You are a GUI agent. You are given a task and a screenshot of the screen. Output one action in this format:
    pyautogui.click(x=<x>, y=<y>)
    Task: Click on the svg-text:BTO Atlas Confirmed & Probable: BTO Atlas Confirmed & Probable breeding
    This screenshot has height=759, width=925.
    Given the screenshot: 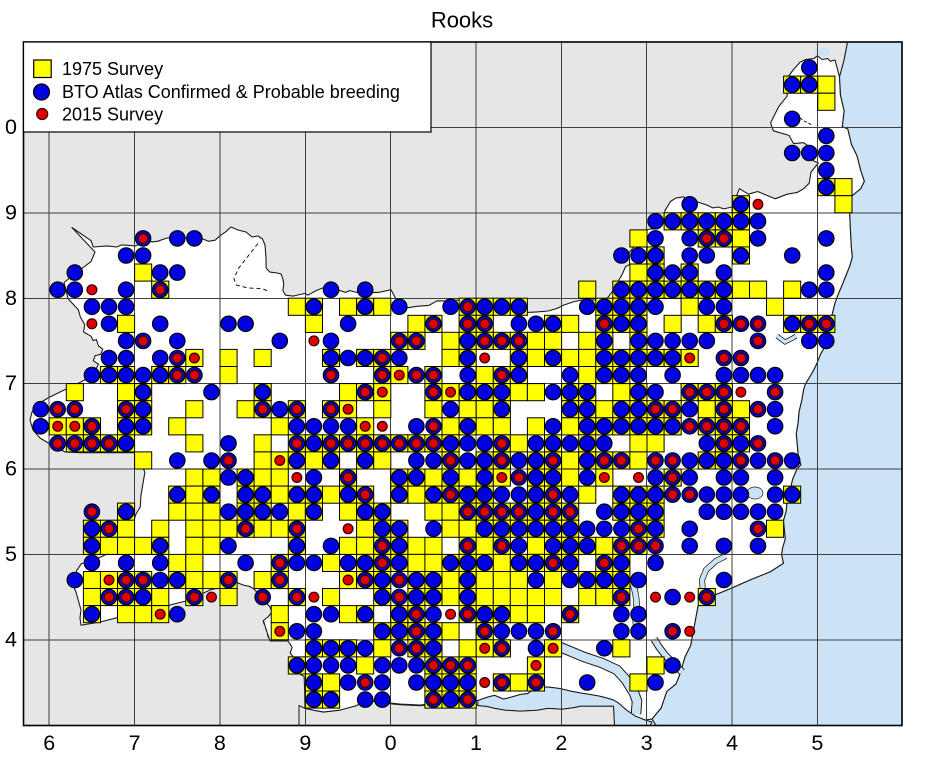 What is the action you would take?
    pyautogui.click(x=231, y=92)
    